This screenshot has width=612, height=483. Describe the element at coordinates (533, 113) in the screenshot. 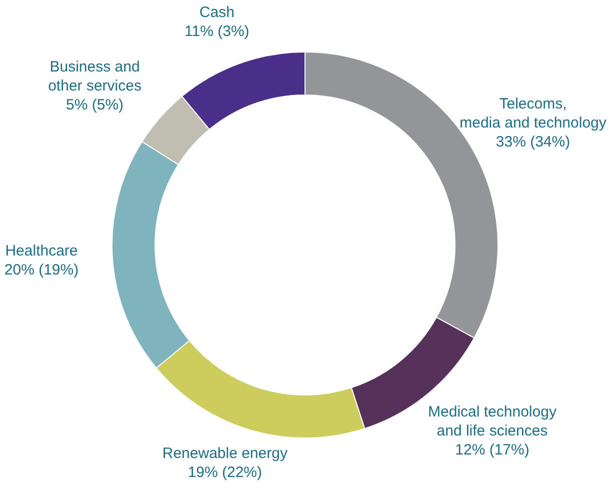

I see `slice-label: Telecoms, media and technology` at that location.